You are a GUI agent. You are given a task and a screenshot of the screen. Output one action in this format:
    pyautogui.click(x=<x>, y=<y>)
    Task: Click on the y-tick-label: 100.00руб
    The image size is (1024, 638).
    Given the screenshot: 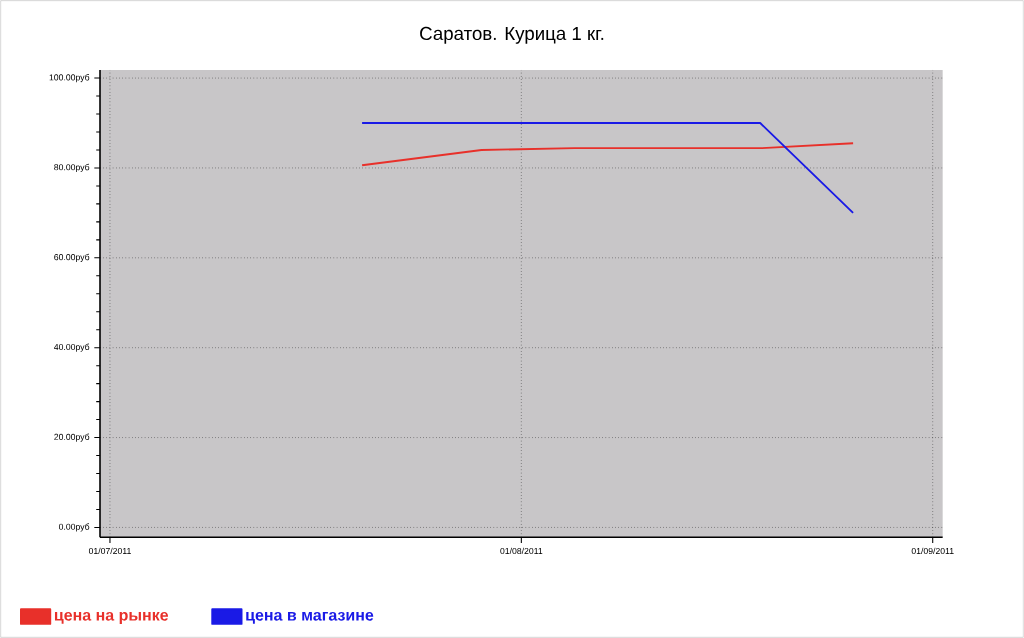 What is the action you would take?
    pyautogui.click(x=69, y=78)
    